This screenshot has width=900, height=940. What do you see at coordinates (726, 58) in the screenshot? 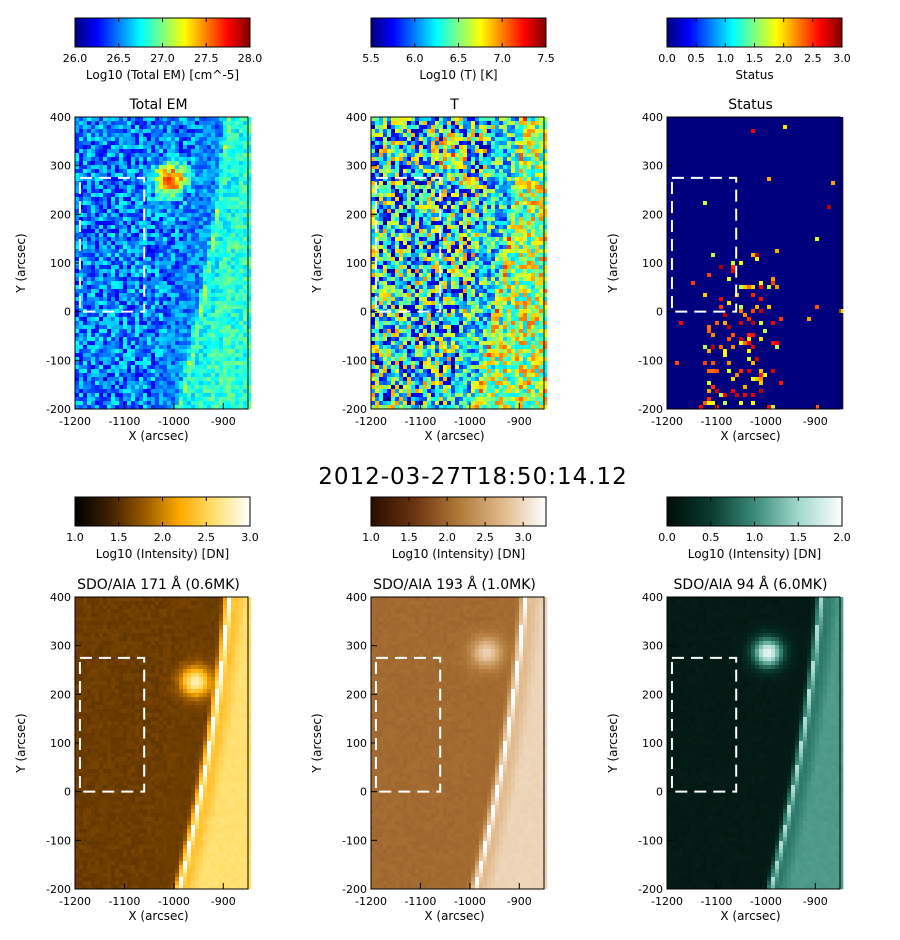
I see `colorbar-tick-label: 1.0` at bounding box center [726, 58].